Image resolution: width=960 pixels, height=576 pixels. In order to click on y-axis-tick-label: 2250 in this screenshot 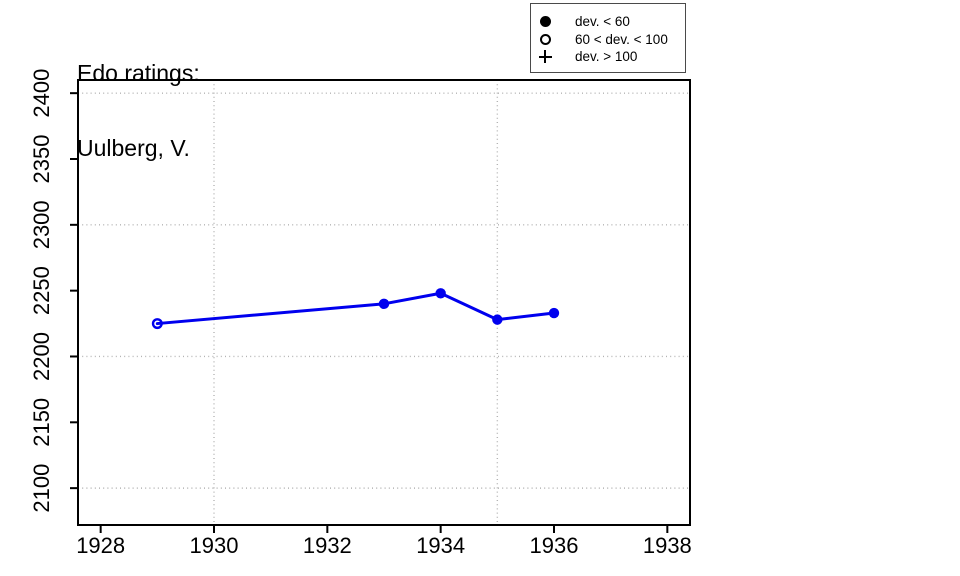, I will do `click(41, 290)`.